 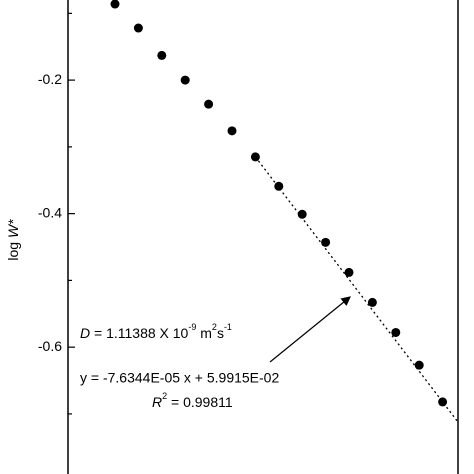 What do you see at coordinates (50, 79) in the screenshot?
I see `y-tick-label: -0.2` at bounding box center [50, 79].